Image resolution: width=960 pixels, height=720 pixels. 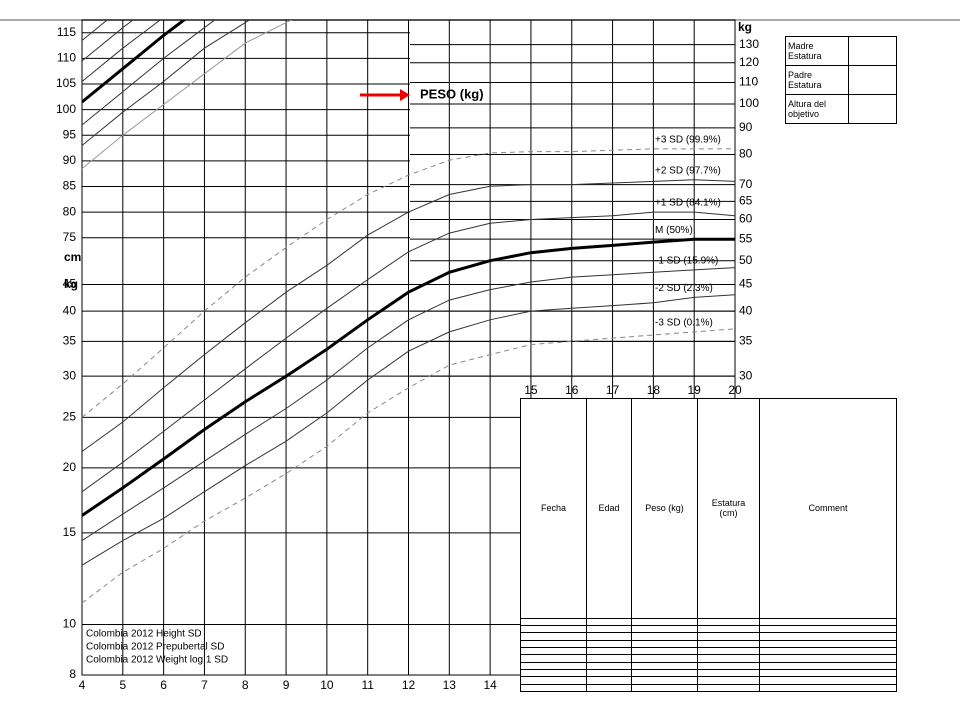 I want to click on annotation: PESO (kg), so click(x=452, y=93).